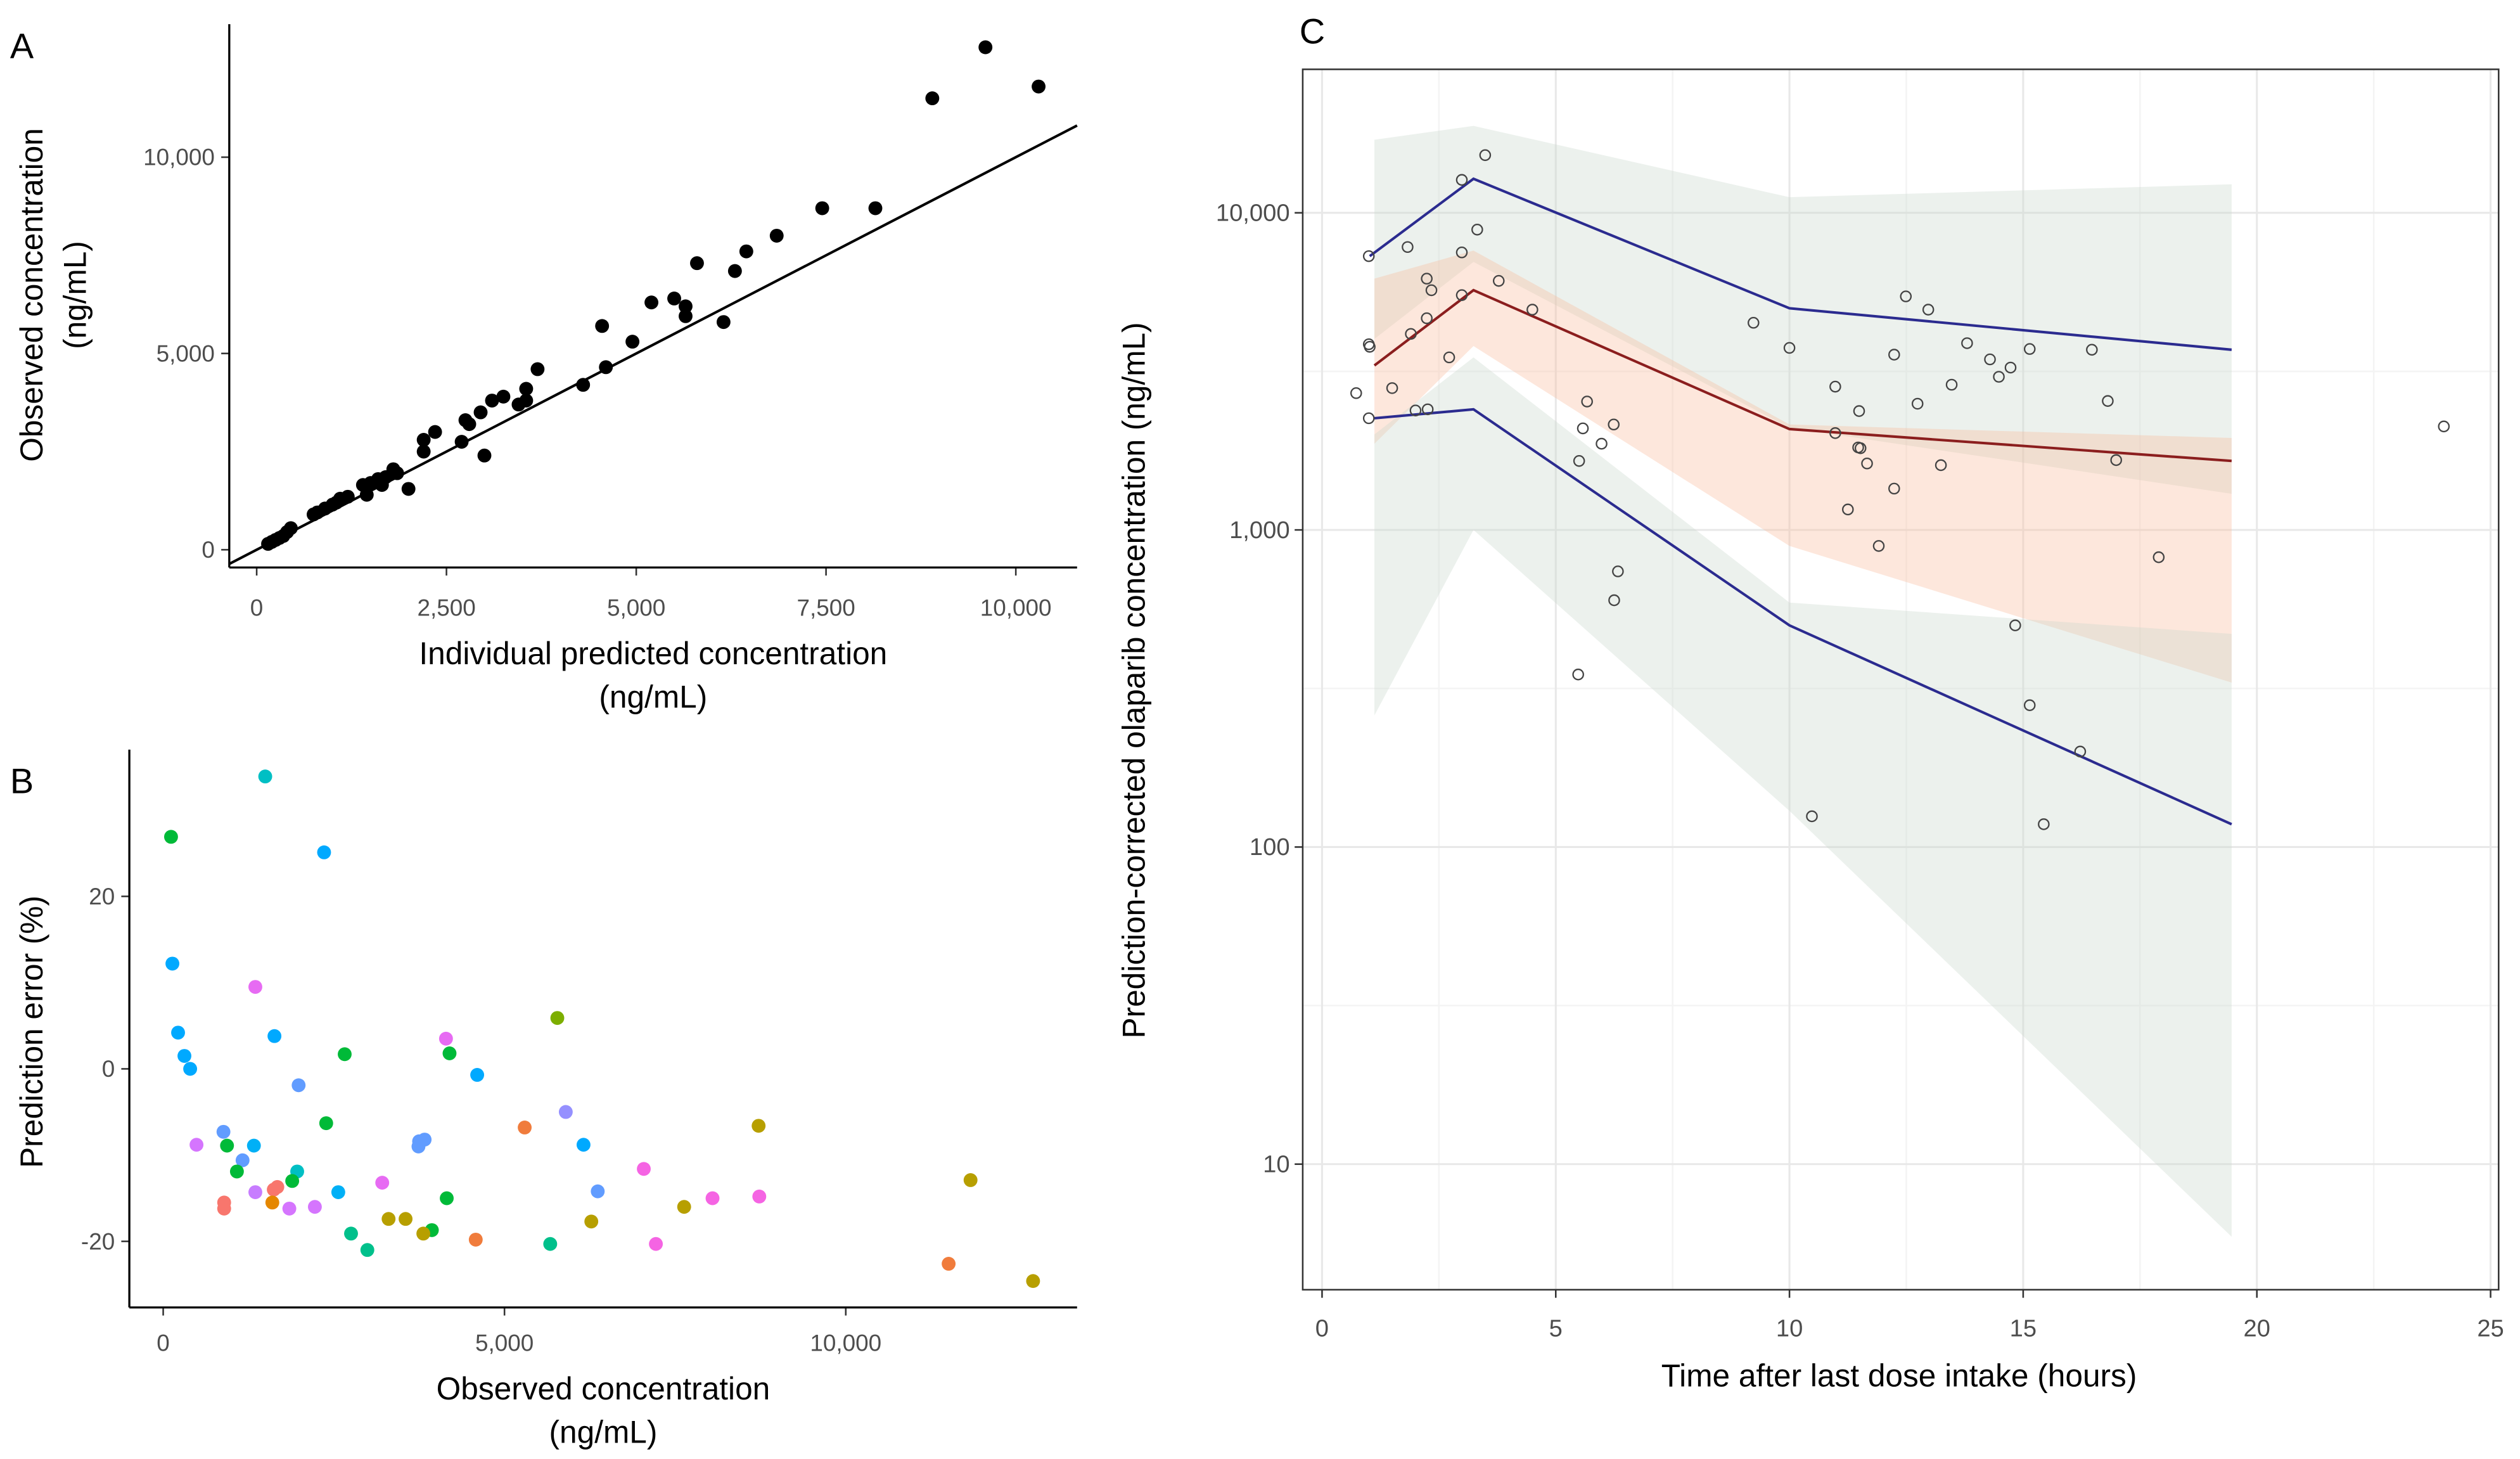 The height and width of the screenshot is (1459, 2520). Describe the element at coordinates (186, 353) in the screenshot. I see `y-tick-label: 5,000` at that location.